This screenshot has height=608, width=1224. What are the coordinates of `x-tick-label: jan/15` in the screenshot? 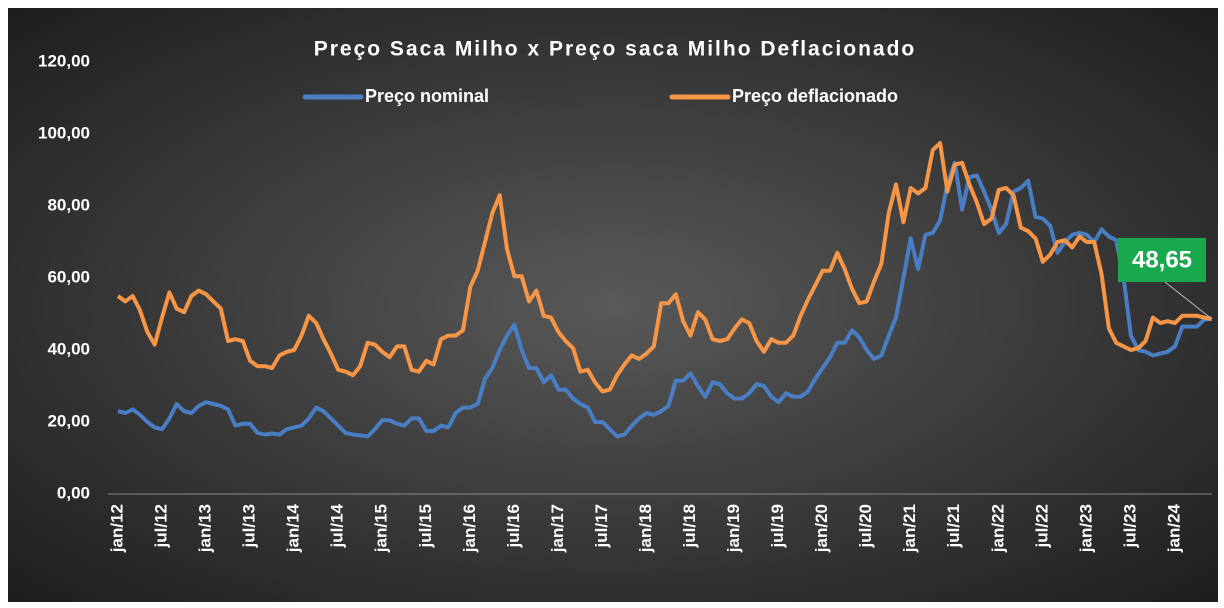 It's located at (381, 528).